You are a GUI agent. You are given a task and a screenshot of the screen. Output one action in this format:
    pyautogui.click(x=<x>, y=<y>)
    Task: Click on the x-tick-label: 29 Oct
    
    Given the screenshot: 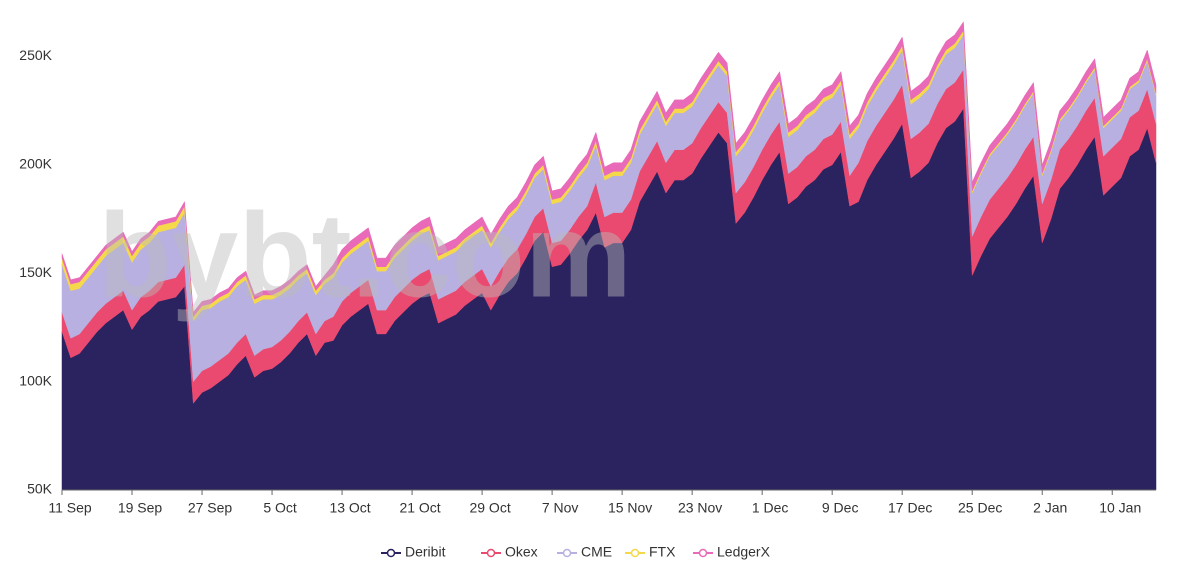 What is the action you would take?
    pyautogui.click(x=489, y=508)
    